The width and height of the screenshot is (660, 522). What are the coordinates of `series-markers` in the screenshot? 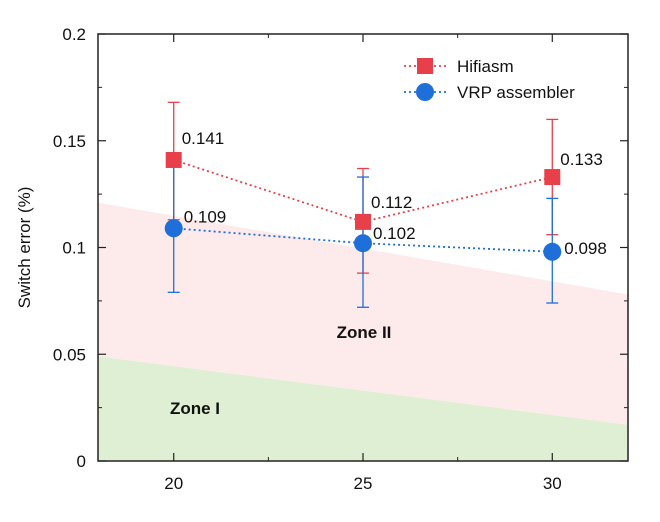 It's located at (363, 206).